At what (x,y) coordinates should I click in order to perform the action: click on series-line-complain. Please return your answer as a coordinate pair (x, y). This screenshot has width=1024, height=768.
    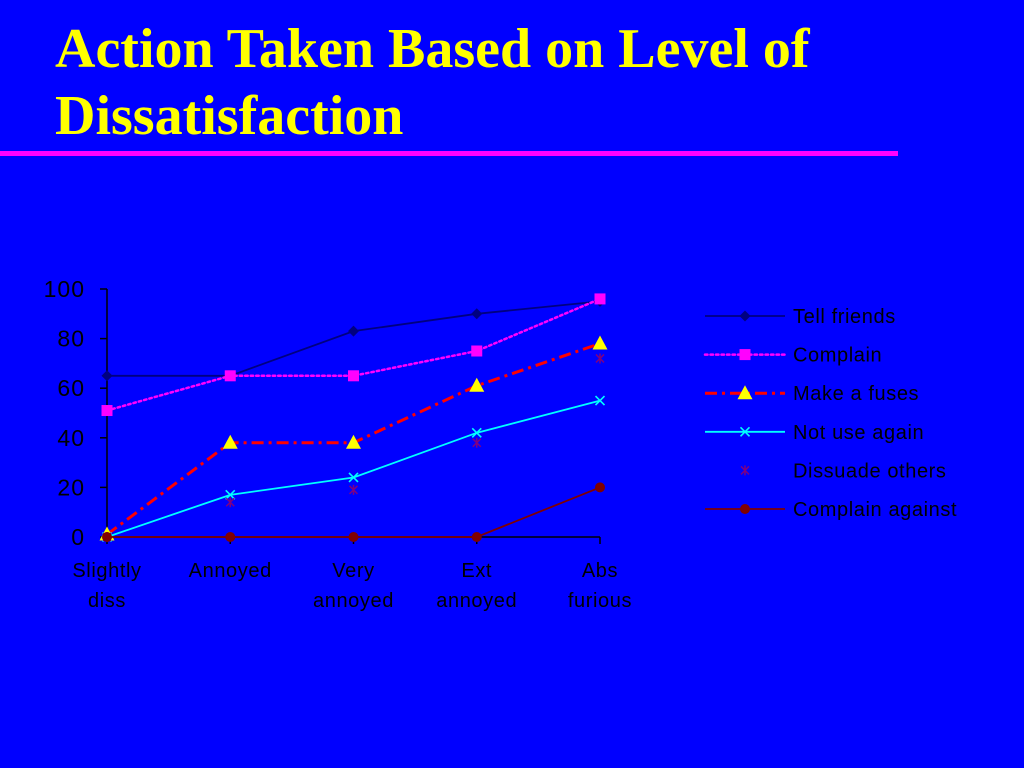
    Looking at the image, I should click on (353, 354).